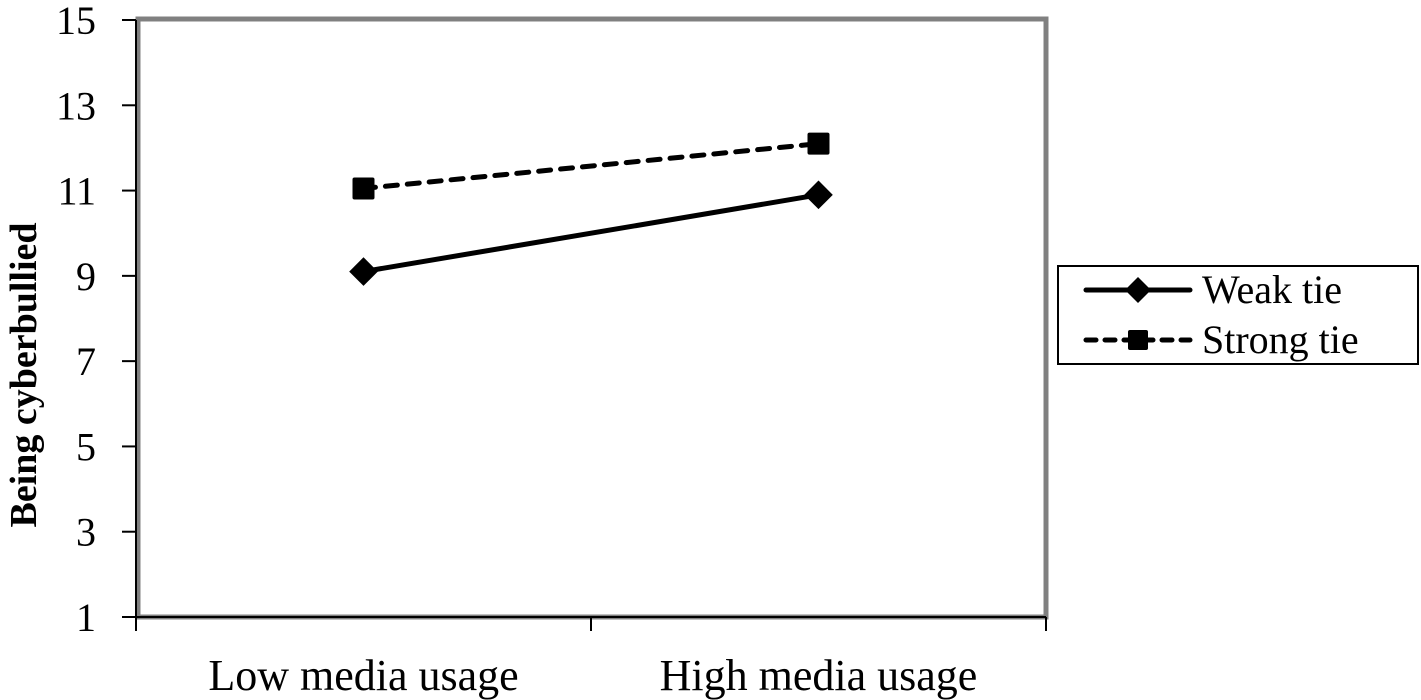 This screenshot has width=1421, height=700. Describe the element at coordinates (76, 21) in the screenshot. I see `y-tick-label: 15` at that location.